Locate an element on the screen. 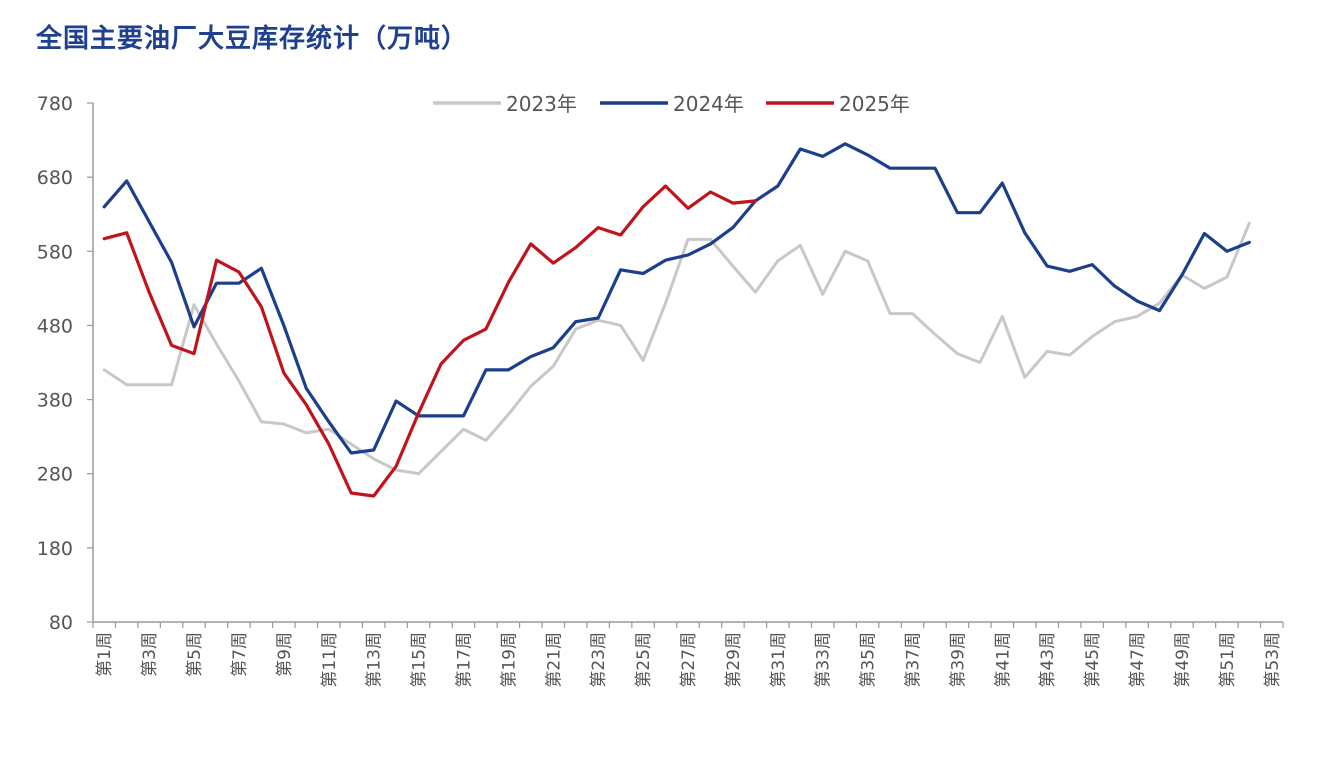 The width and height of the screenshot is (1318, 762). x-tick-label: 第41周 is located at coordinates (1003, 660).